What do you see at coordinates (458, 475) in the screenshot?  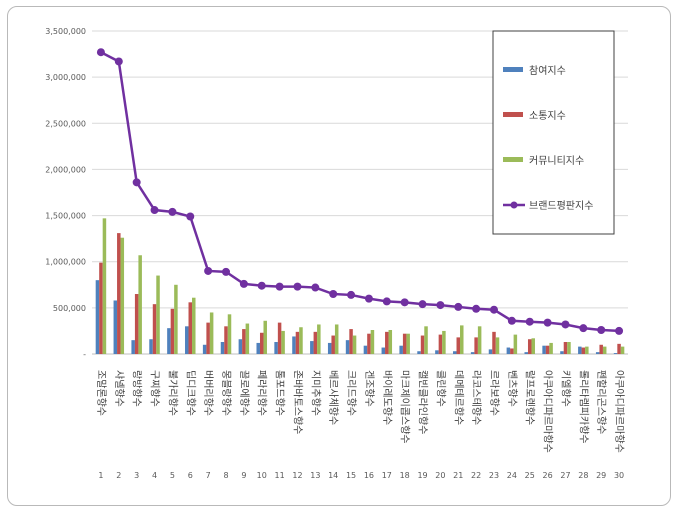 I see `x-index-label: 21` at bounding box center [458, 475].